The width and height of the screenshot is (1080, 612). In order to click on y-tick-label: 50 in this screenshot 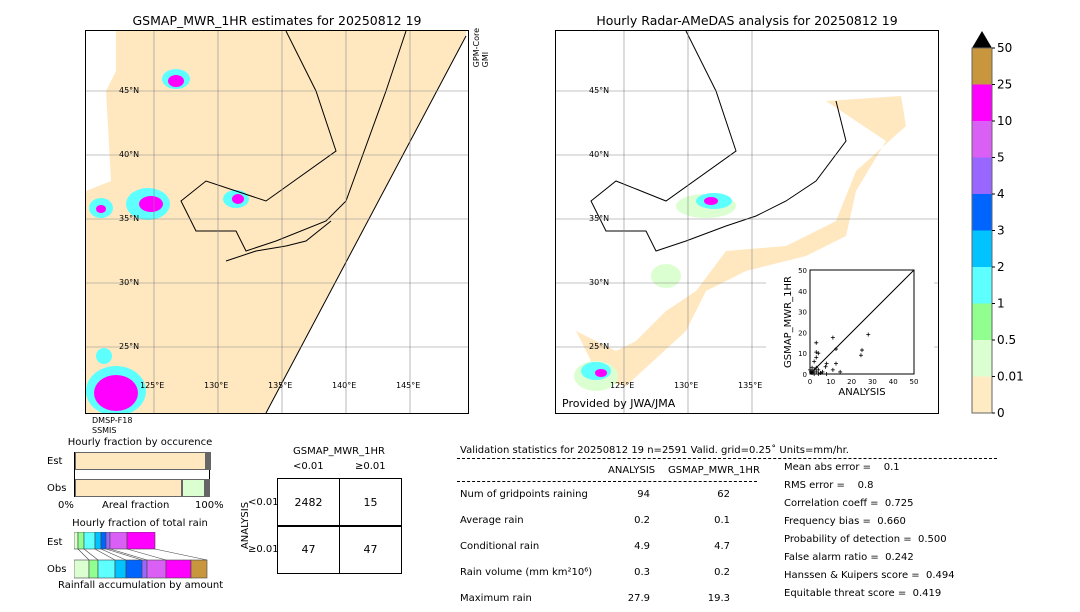, I will do `click(802, 271)`.